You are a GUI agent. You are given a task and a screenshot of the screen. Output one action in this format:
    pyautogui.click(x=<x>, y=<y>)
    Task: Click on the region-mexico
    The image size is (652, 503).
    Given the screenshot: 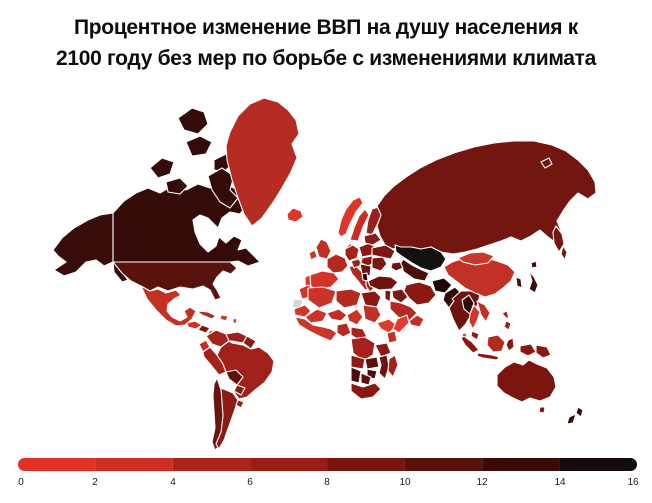 What is the action you would take?
    pyautogui.click(x=168, y=306)
    